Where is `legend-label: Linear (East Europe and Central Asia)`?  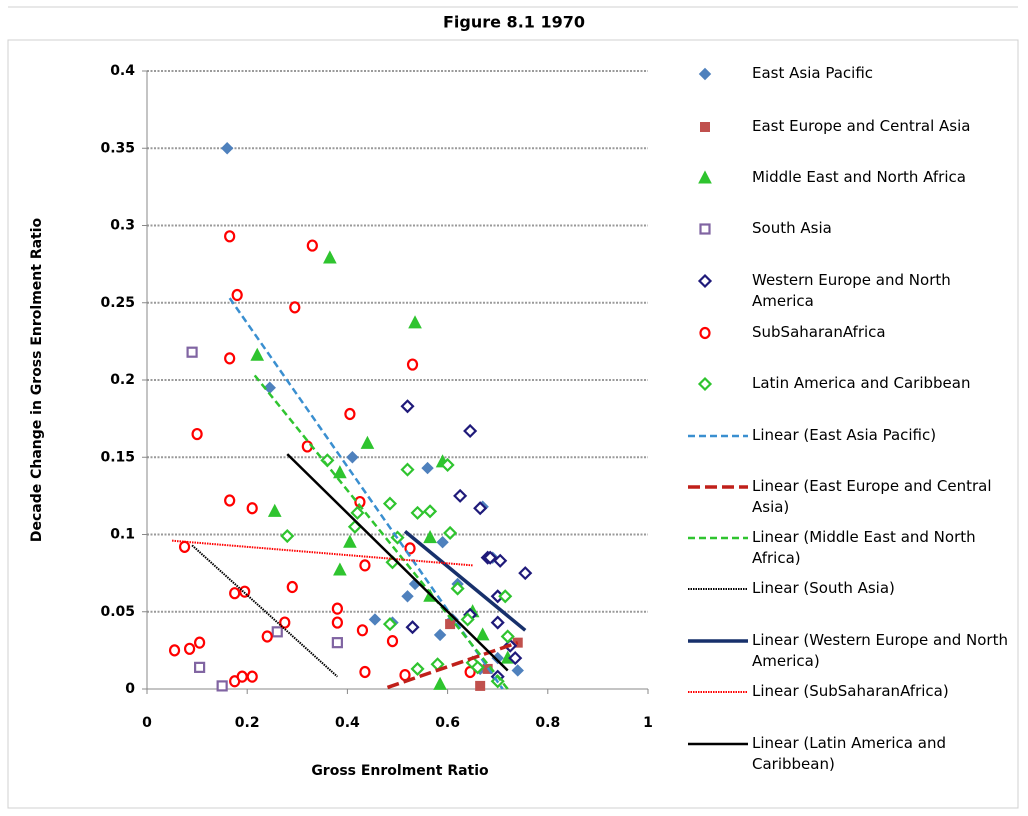 legend-label: Linear (East Europe and Central Asia) is located at coordinates (872, 496).